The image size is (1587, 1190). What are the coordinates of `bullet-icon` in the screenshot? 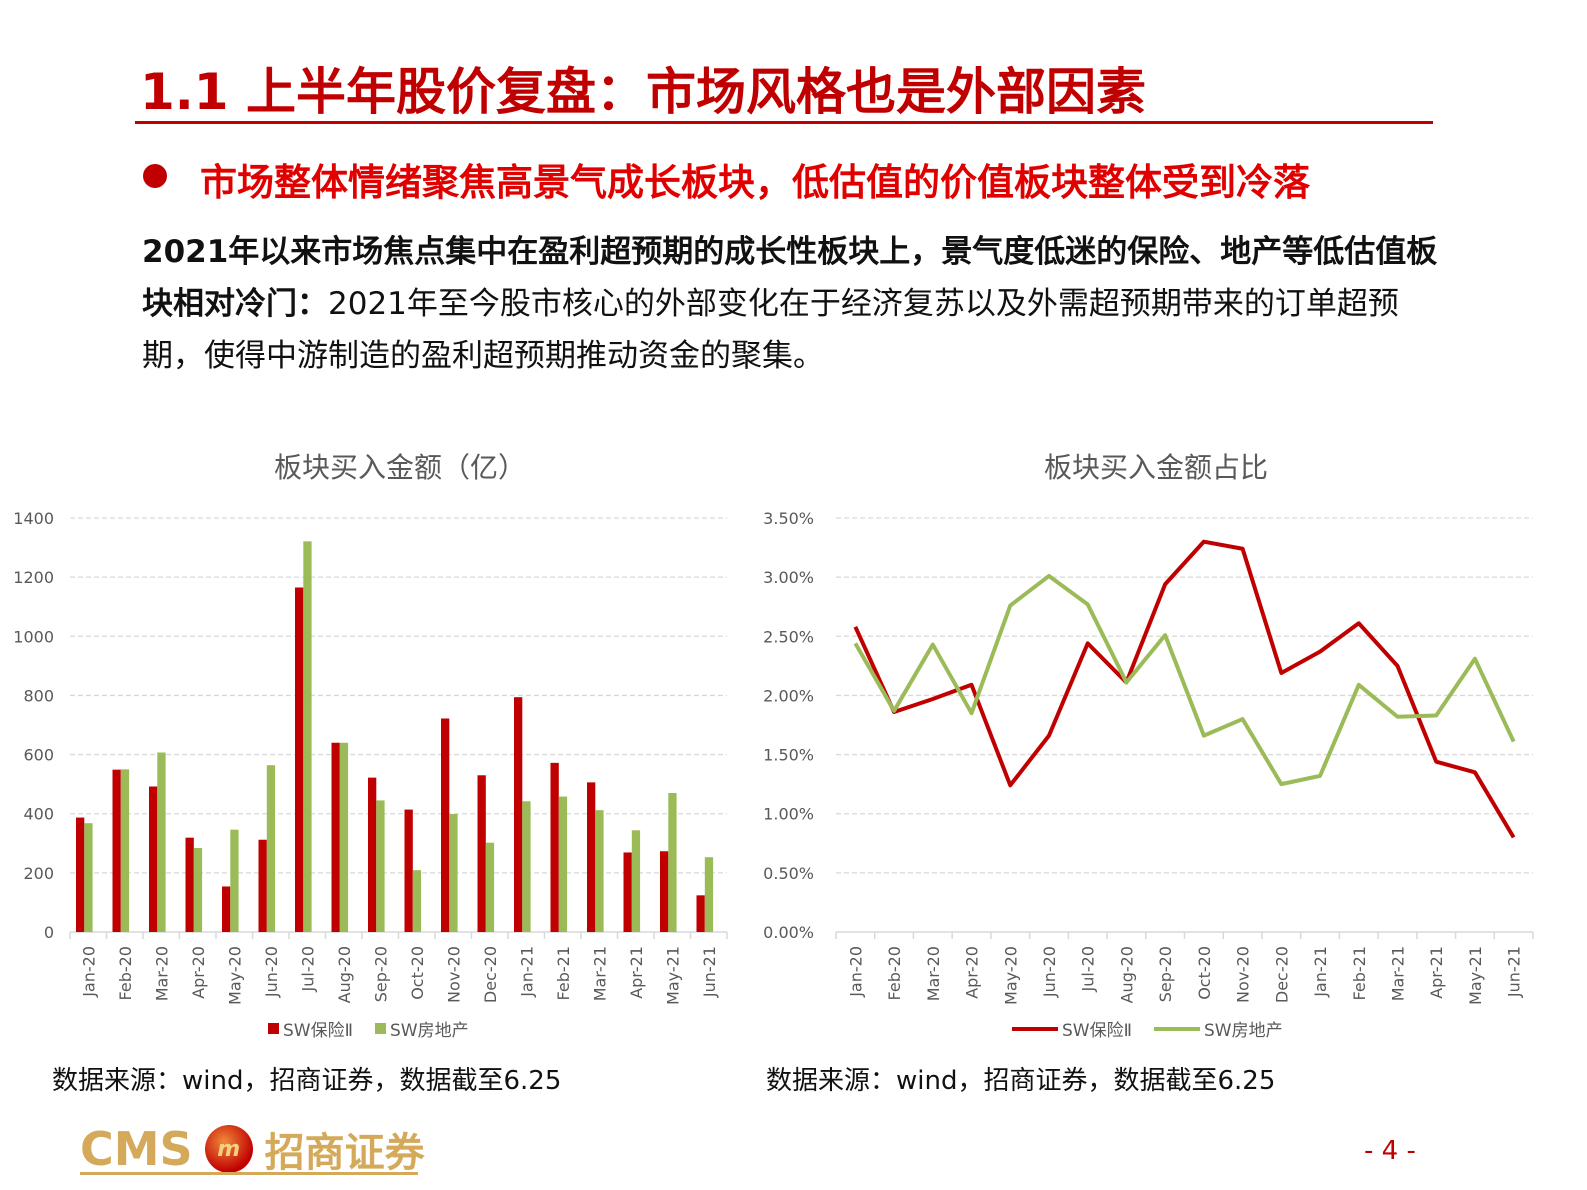 It's located at (155, 176).